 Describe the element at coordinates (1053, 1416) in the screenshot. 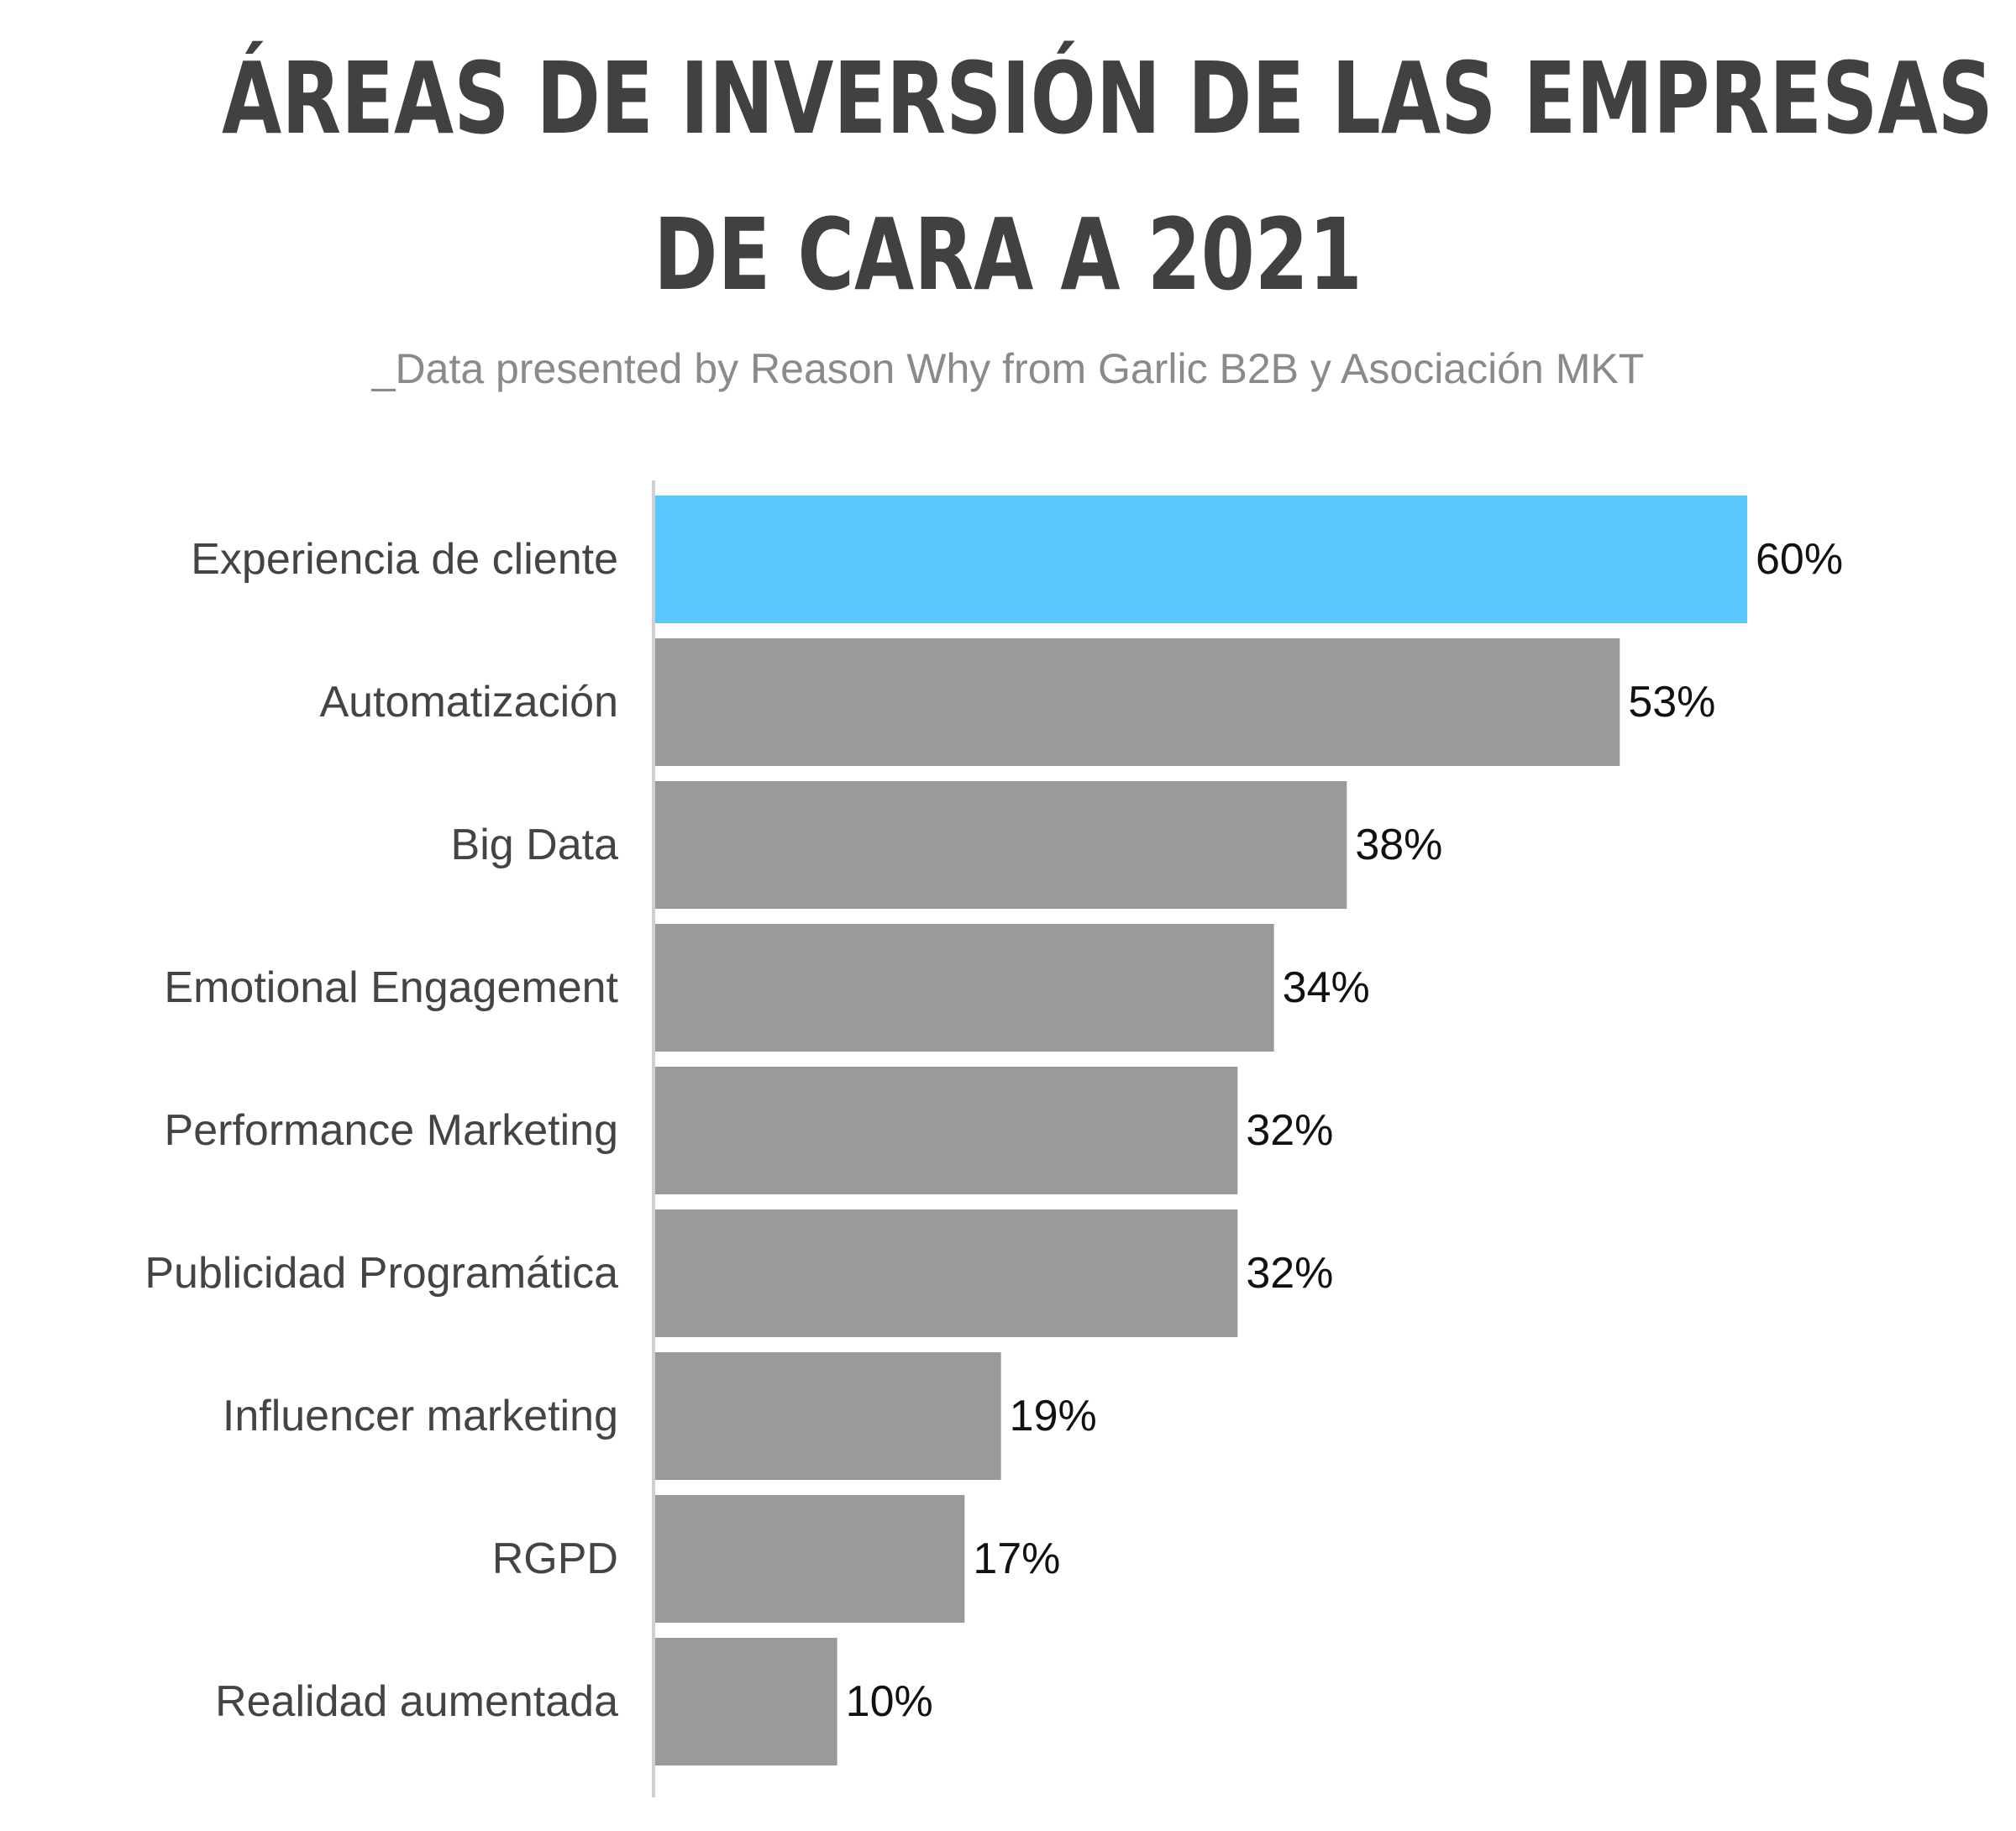

I see `value-label: 19%` at that location.